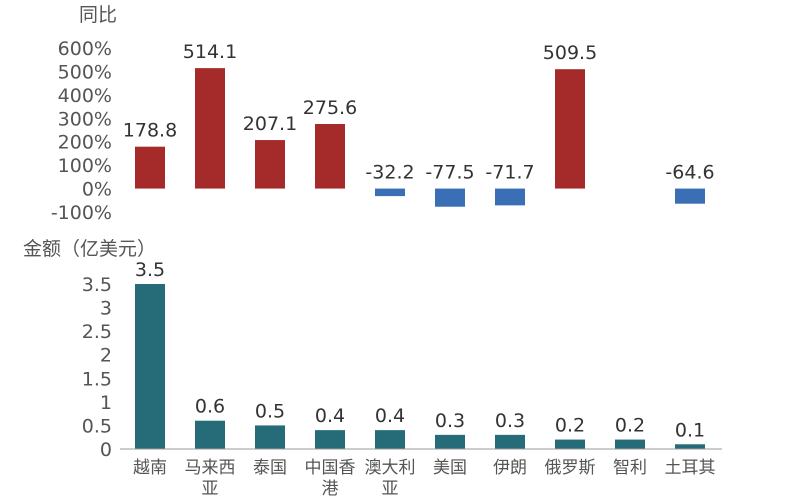  I want to click on yoy-data-label: 509.5, so click(570, 53).